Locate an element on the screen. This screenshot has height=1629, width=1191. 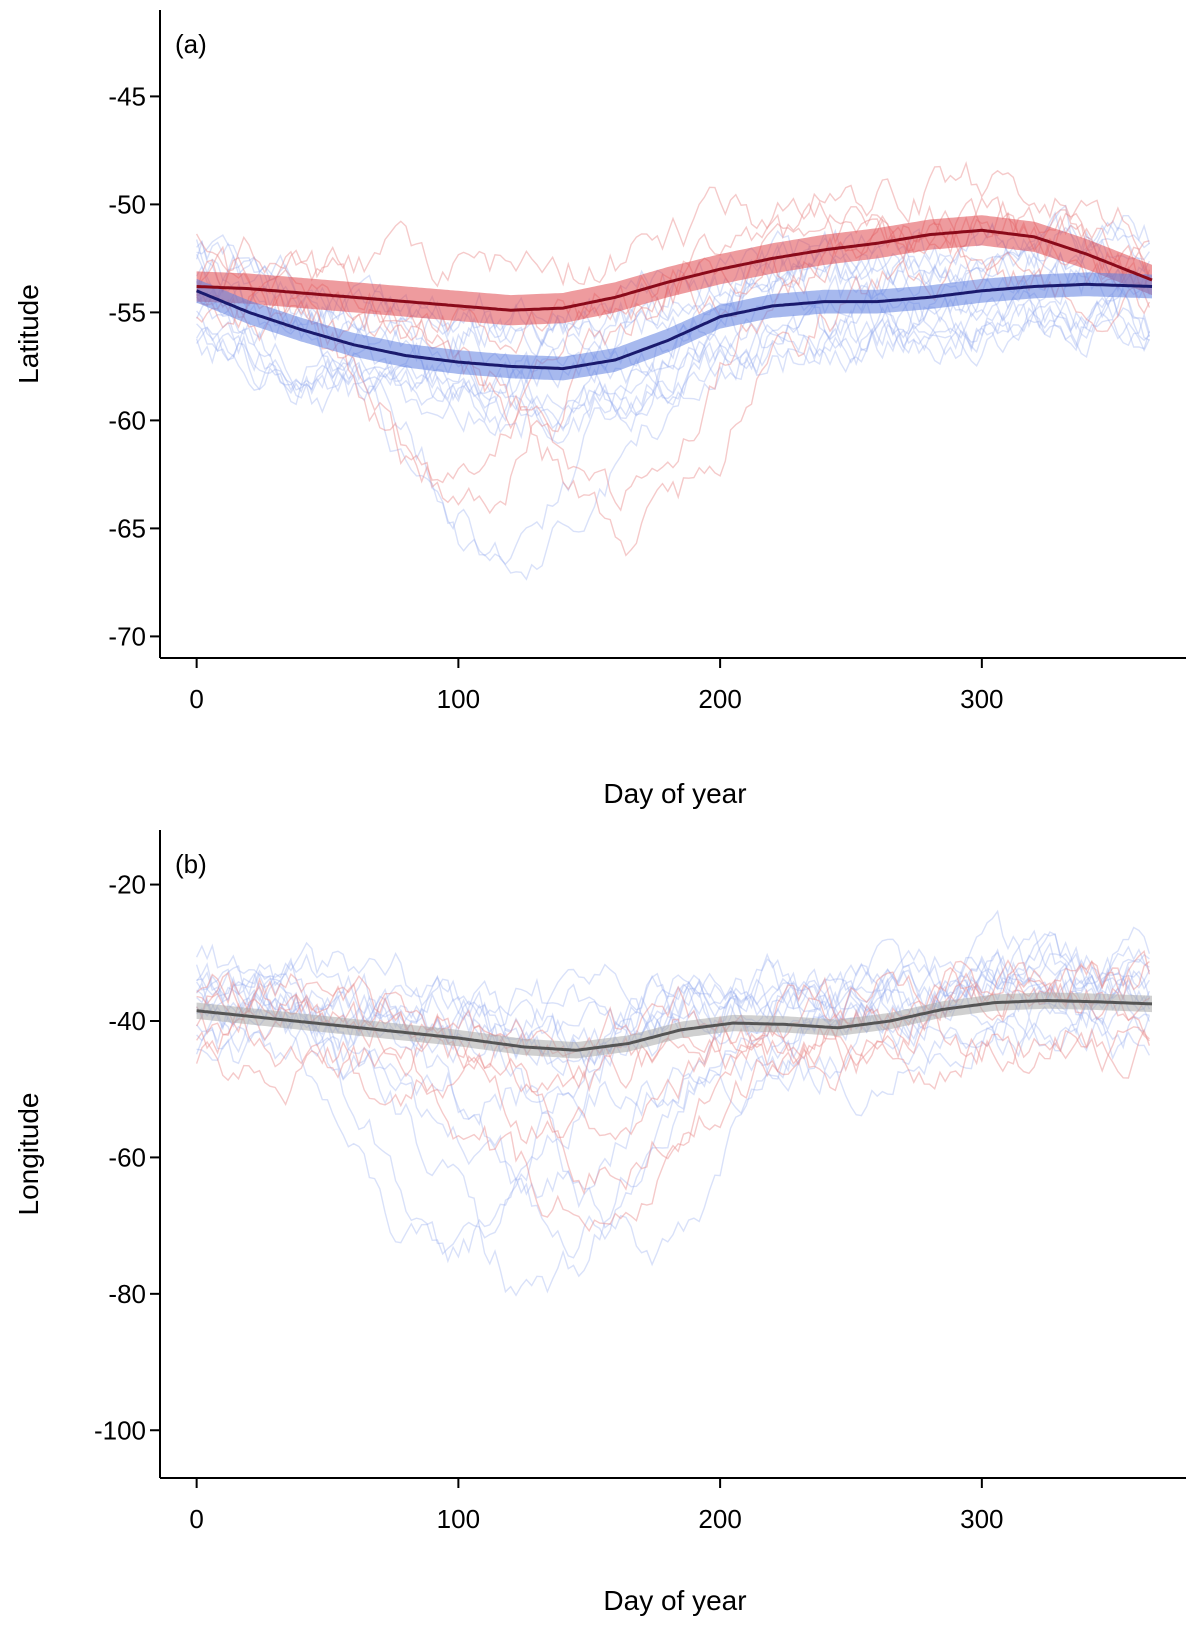
y-tick-label: -40 is located at coordinates (127, 1021).